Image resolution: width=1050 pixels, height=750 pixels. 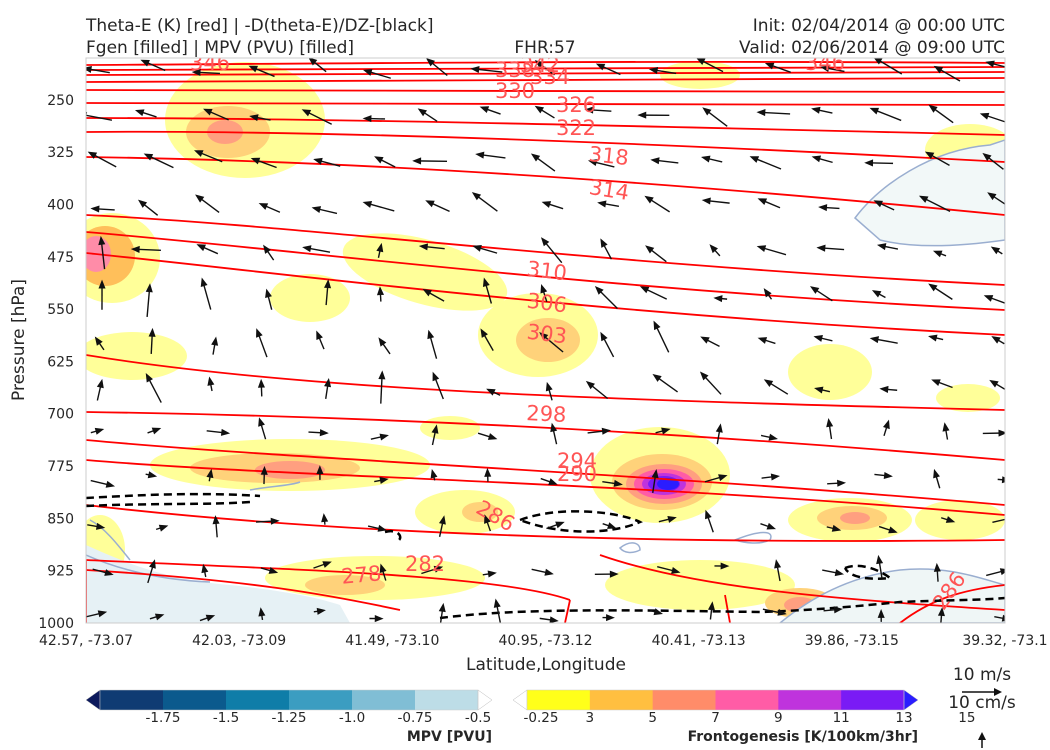 What do you see at coordinates (520, 700) in the screenshot?
I see `colorbar-extend-low` at bounding box center [520, 700].